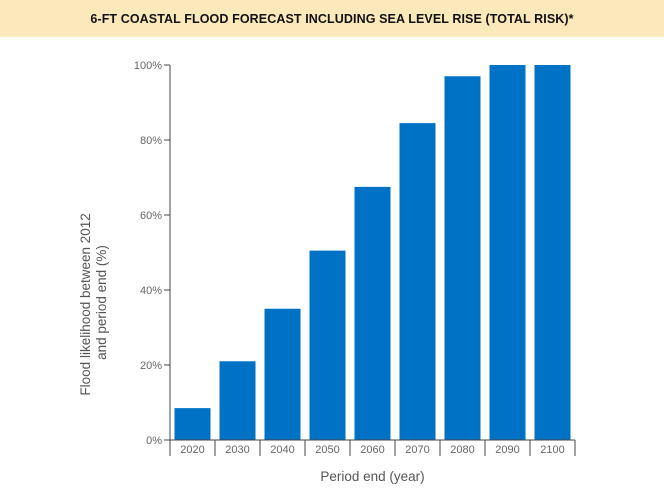 The height and width of the screenshot is (496, 664). I want to click on y-axis-title-line-1: Flood likelihood between 2012, so click(85, 304).